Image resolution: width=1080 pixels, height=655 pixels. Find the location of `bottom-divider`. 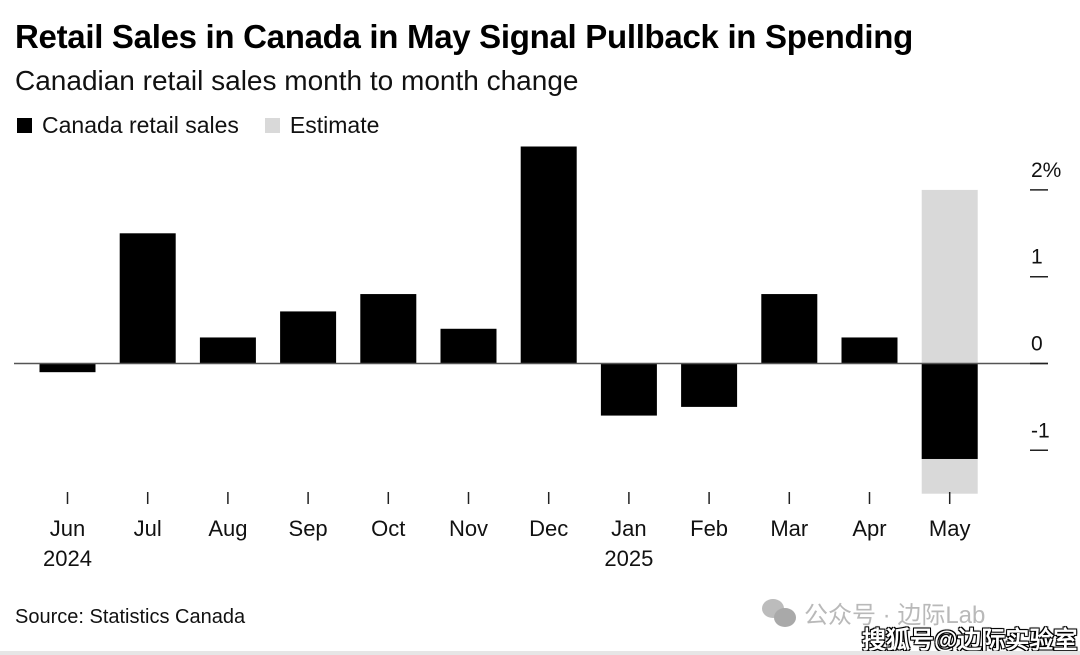

bottom-divider is located at coordinates (540, 653).